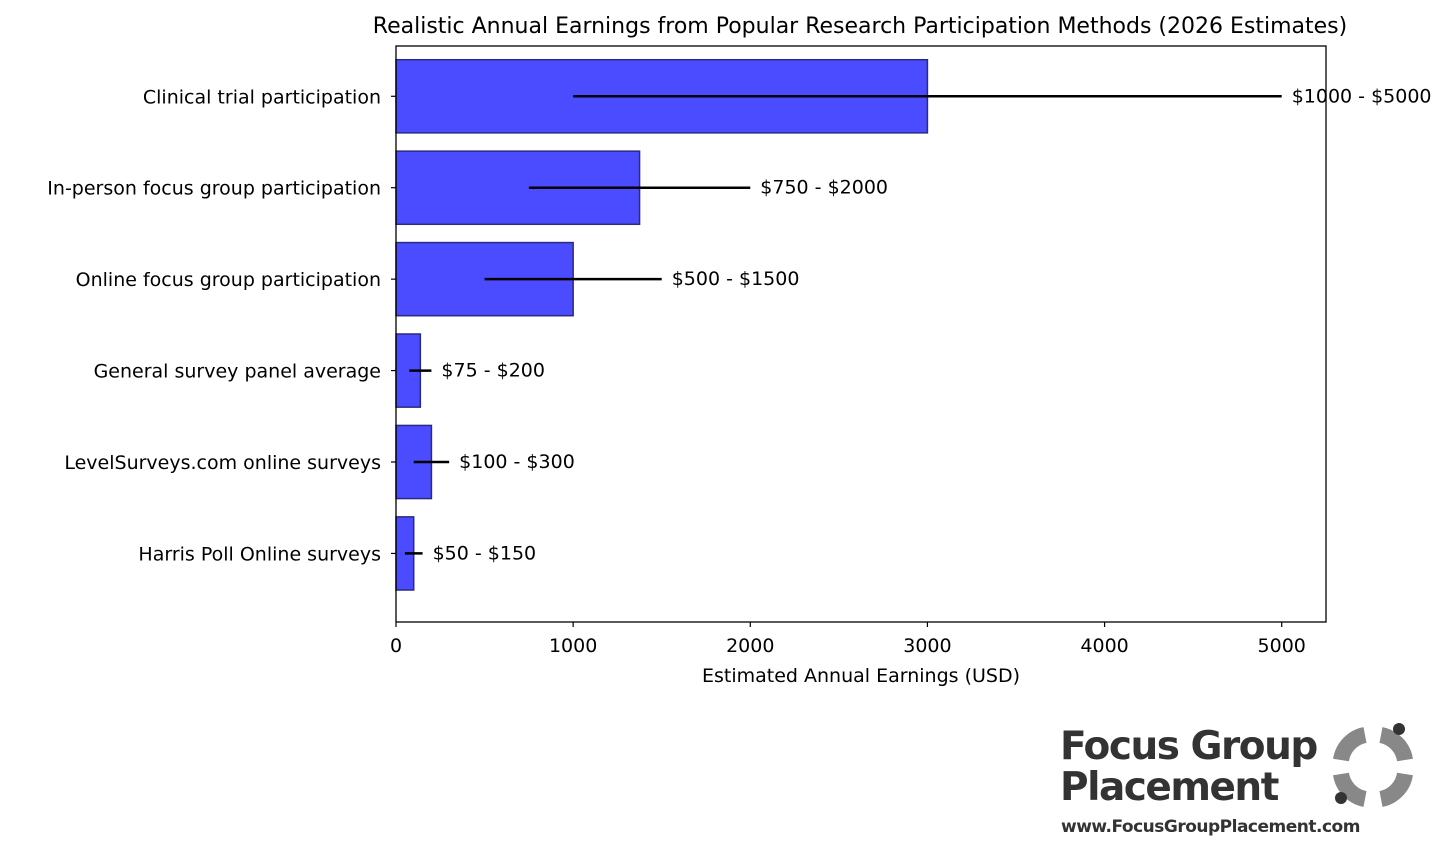 Image resolution: width=1437 pixels, height=862 pixels. What do you see at coordinates (1104, 646) in the screenshot?
I see `x-tick-label: 4000` at bounding box center [1104, 646].